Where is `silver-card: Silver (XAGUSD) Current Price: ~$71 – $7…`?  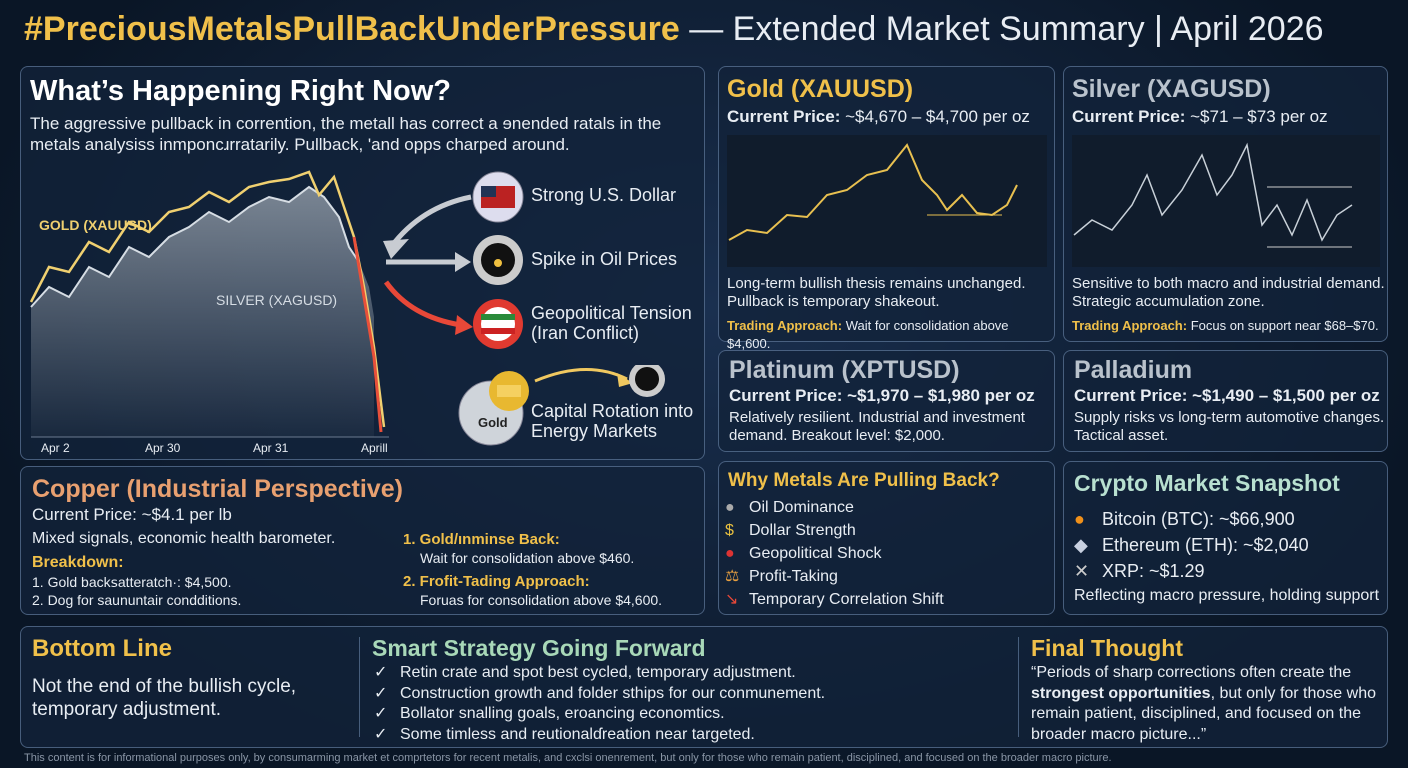
silver-card: Silver (XAGUSD) Current Price: ~$71 – $7… is located at coordinates (1225, 204).